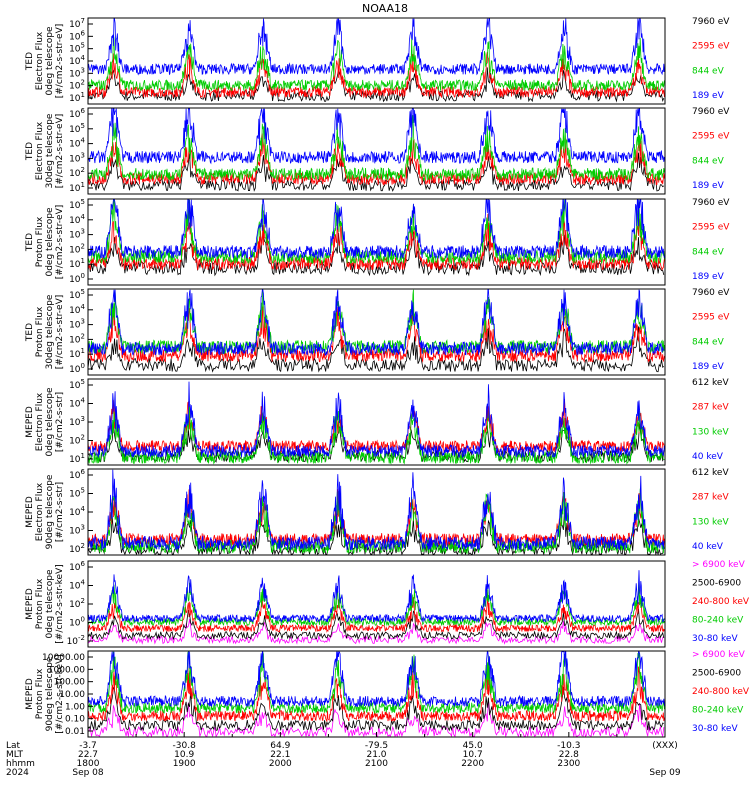 Image resolution: width=750 pixels, height=800 pixels. Describe the element at coordinates (710, 383) in the screenshot. I see `legend-entry: 612 keV` at that location.